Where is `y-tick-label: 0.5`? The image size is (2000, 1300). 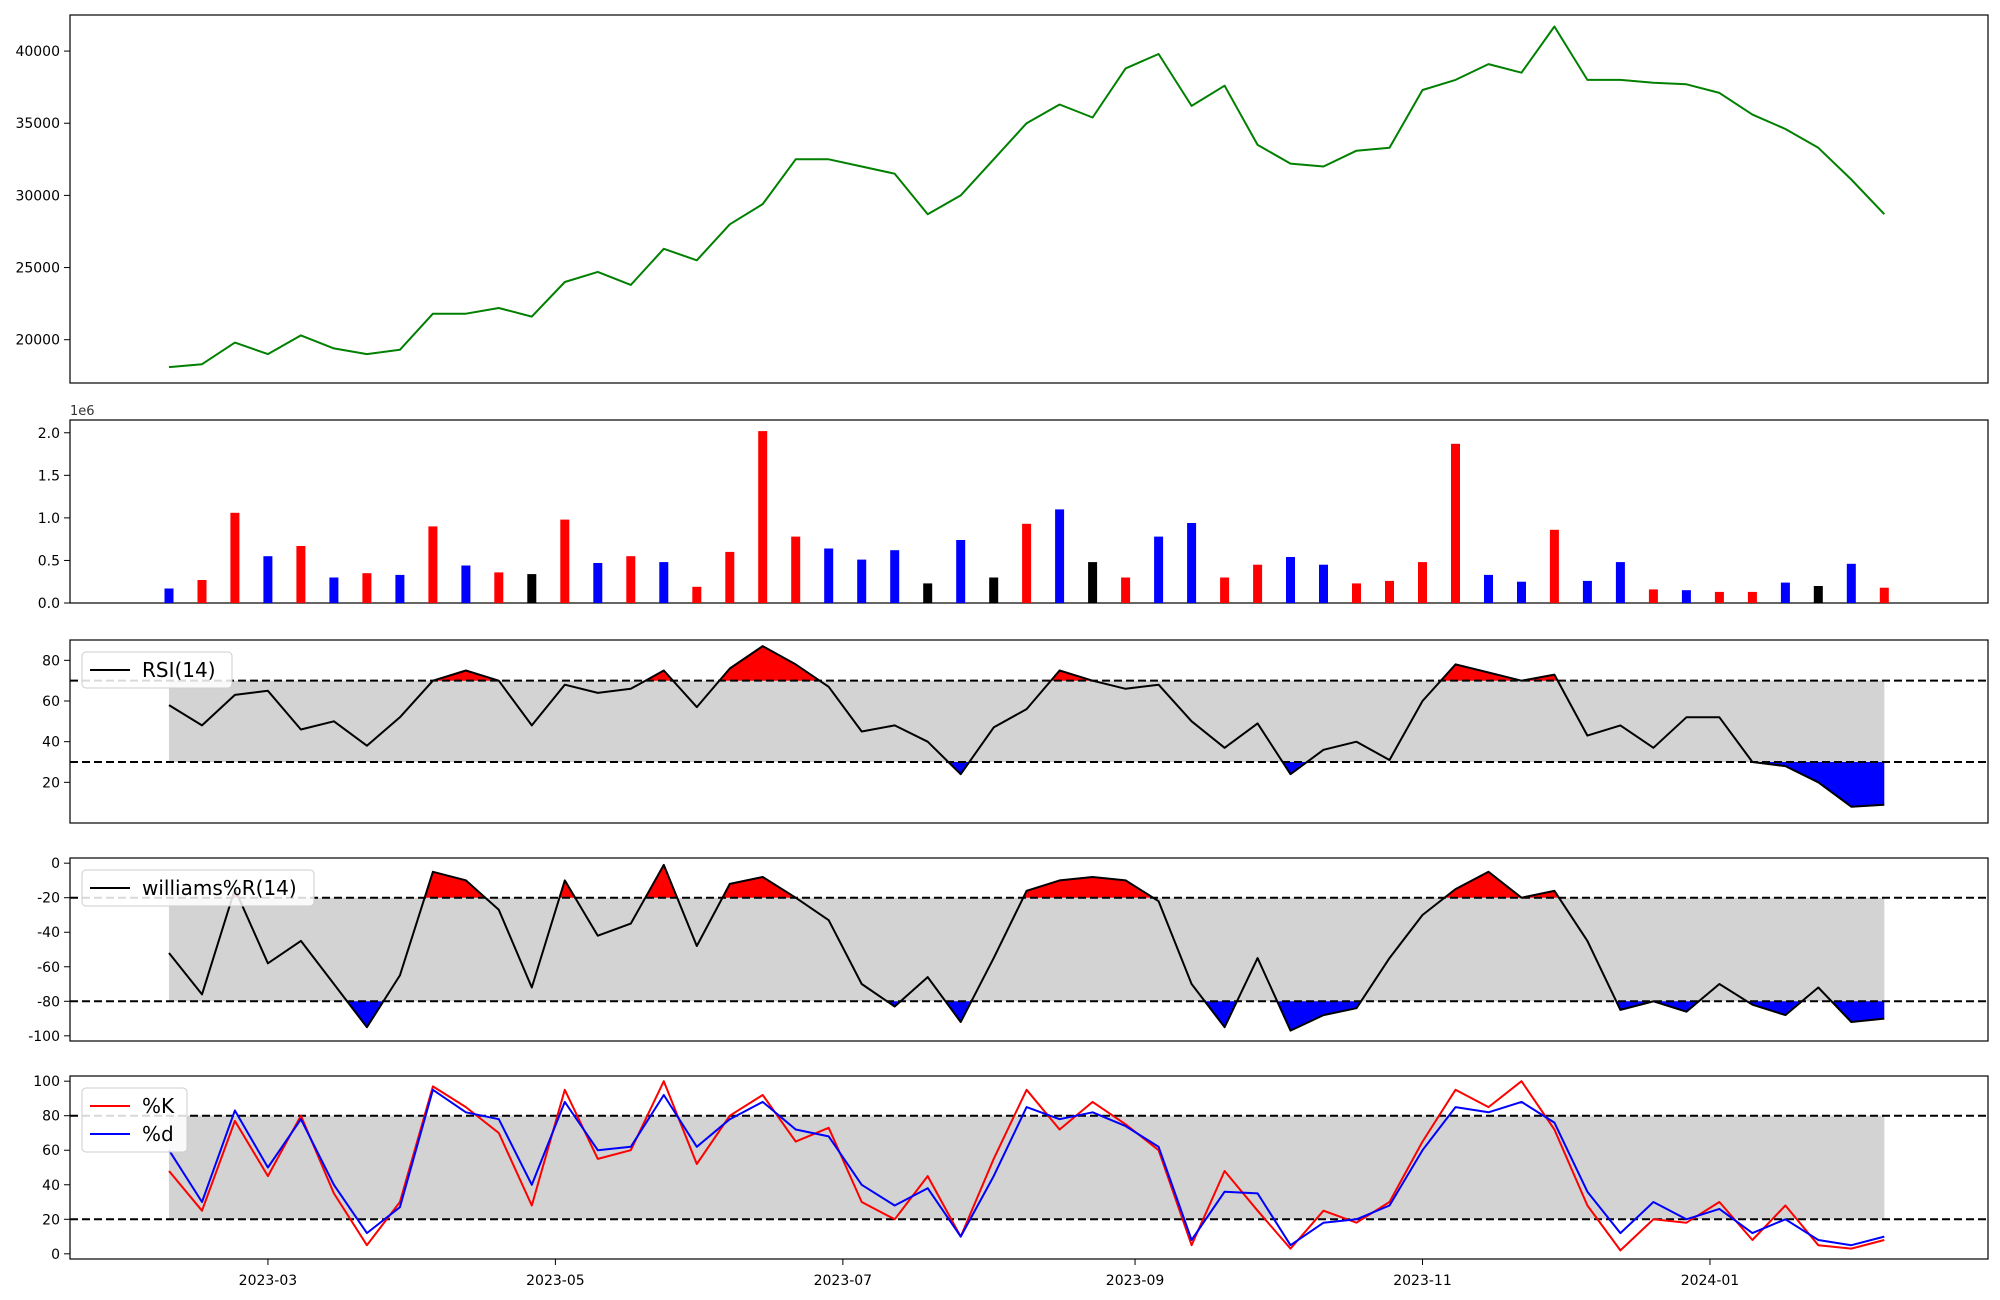 y-tick-label: 0.5 is located at coordinates (49, 561).